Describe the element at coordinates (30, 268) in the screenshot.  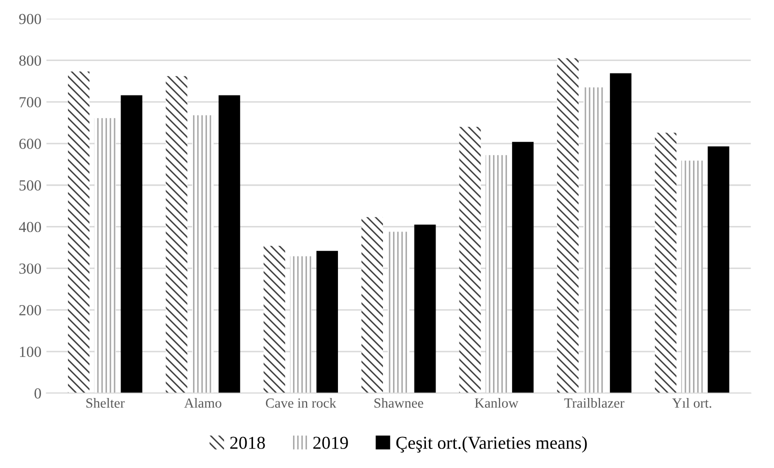
I see `y-tick-label: 300` at that location.